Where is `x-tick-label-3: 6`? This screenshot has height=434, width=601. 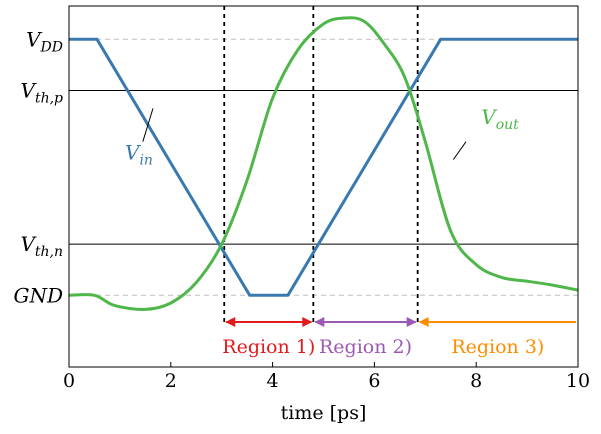
x-tick-label-3: 6 is located at coordinates (374, 381).